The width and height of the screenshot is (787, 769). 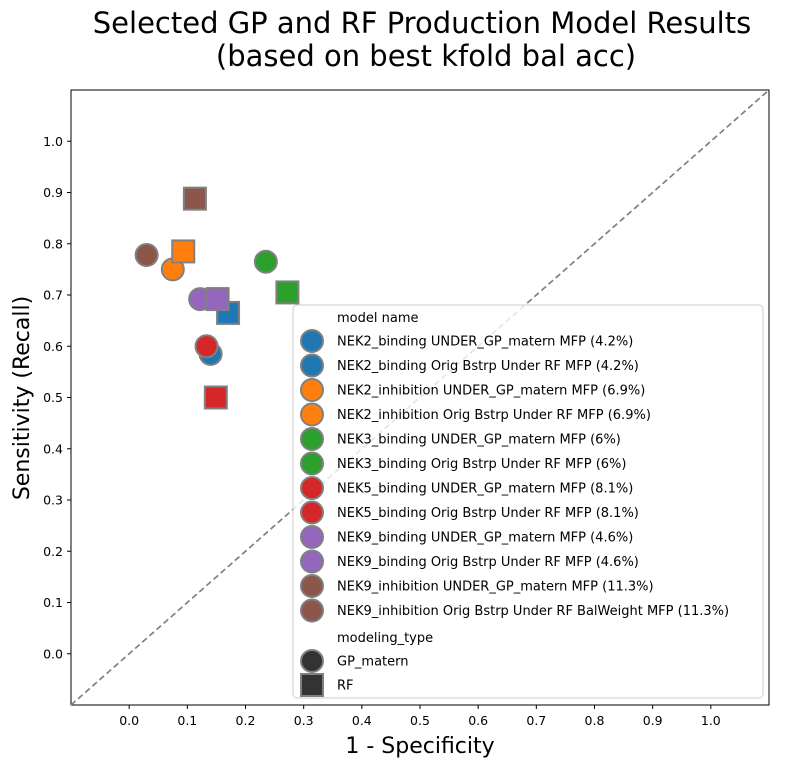 I want to click on y-tick-label: 0.2, so click(x=53, y=551).